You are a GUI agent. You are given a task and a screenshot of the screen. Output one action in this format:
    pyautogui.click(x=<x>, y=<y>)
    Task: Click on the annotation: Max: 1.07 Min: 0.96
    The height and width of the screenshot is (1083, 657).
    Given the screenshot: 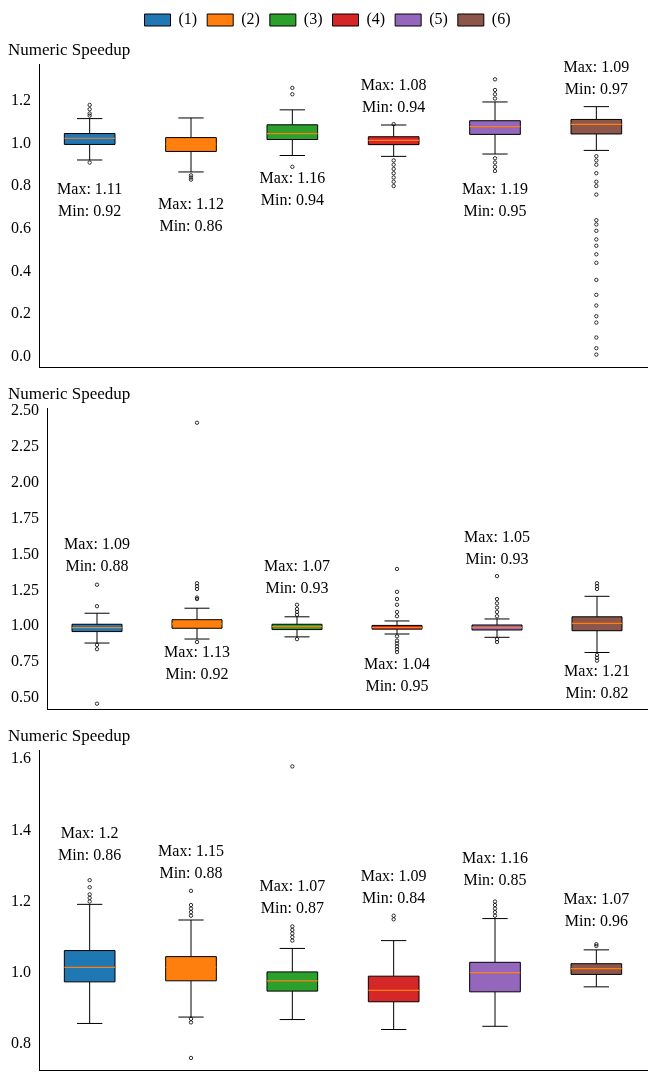 What is the action you would take?
    pyautogui.click(x=596, y=909)
    